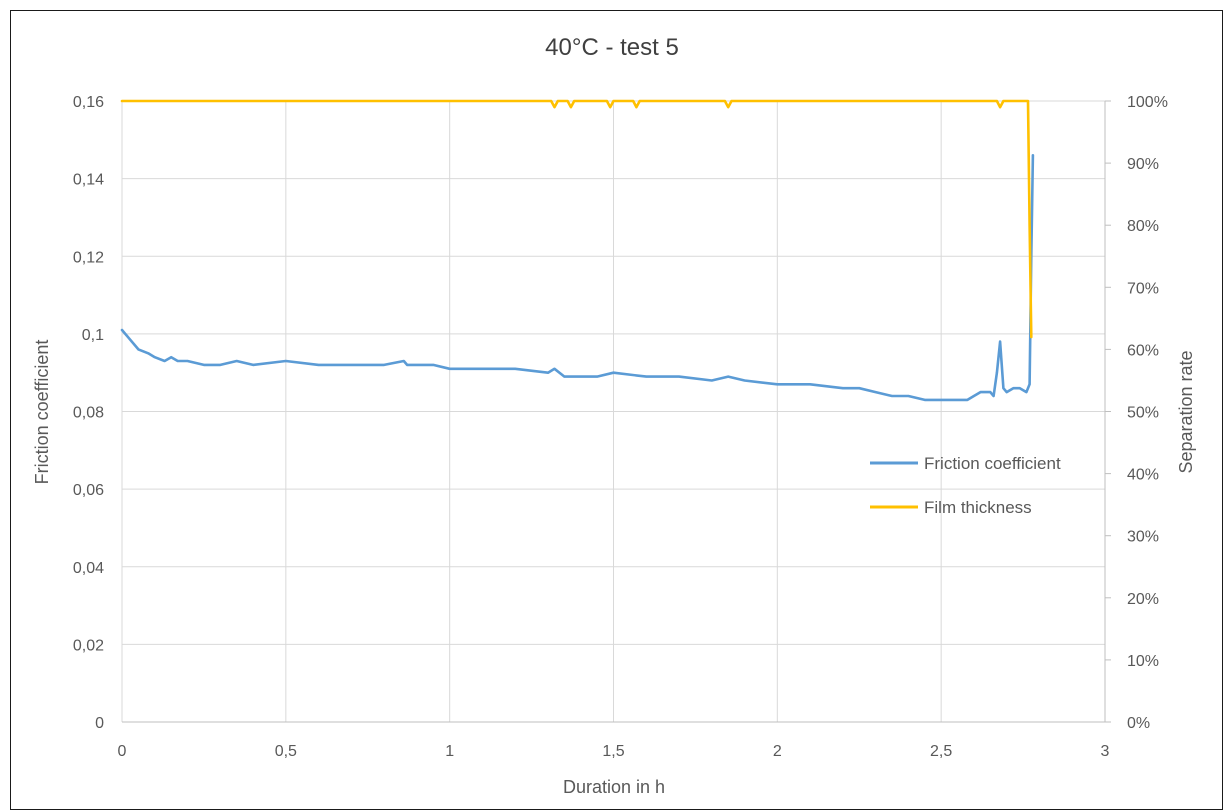 The height and width of the screenshot is (812, 1225). I want to click on x-tick-label: 2,5, so click(941, 751).